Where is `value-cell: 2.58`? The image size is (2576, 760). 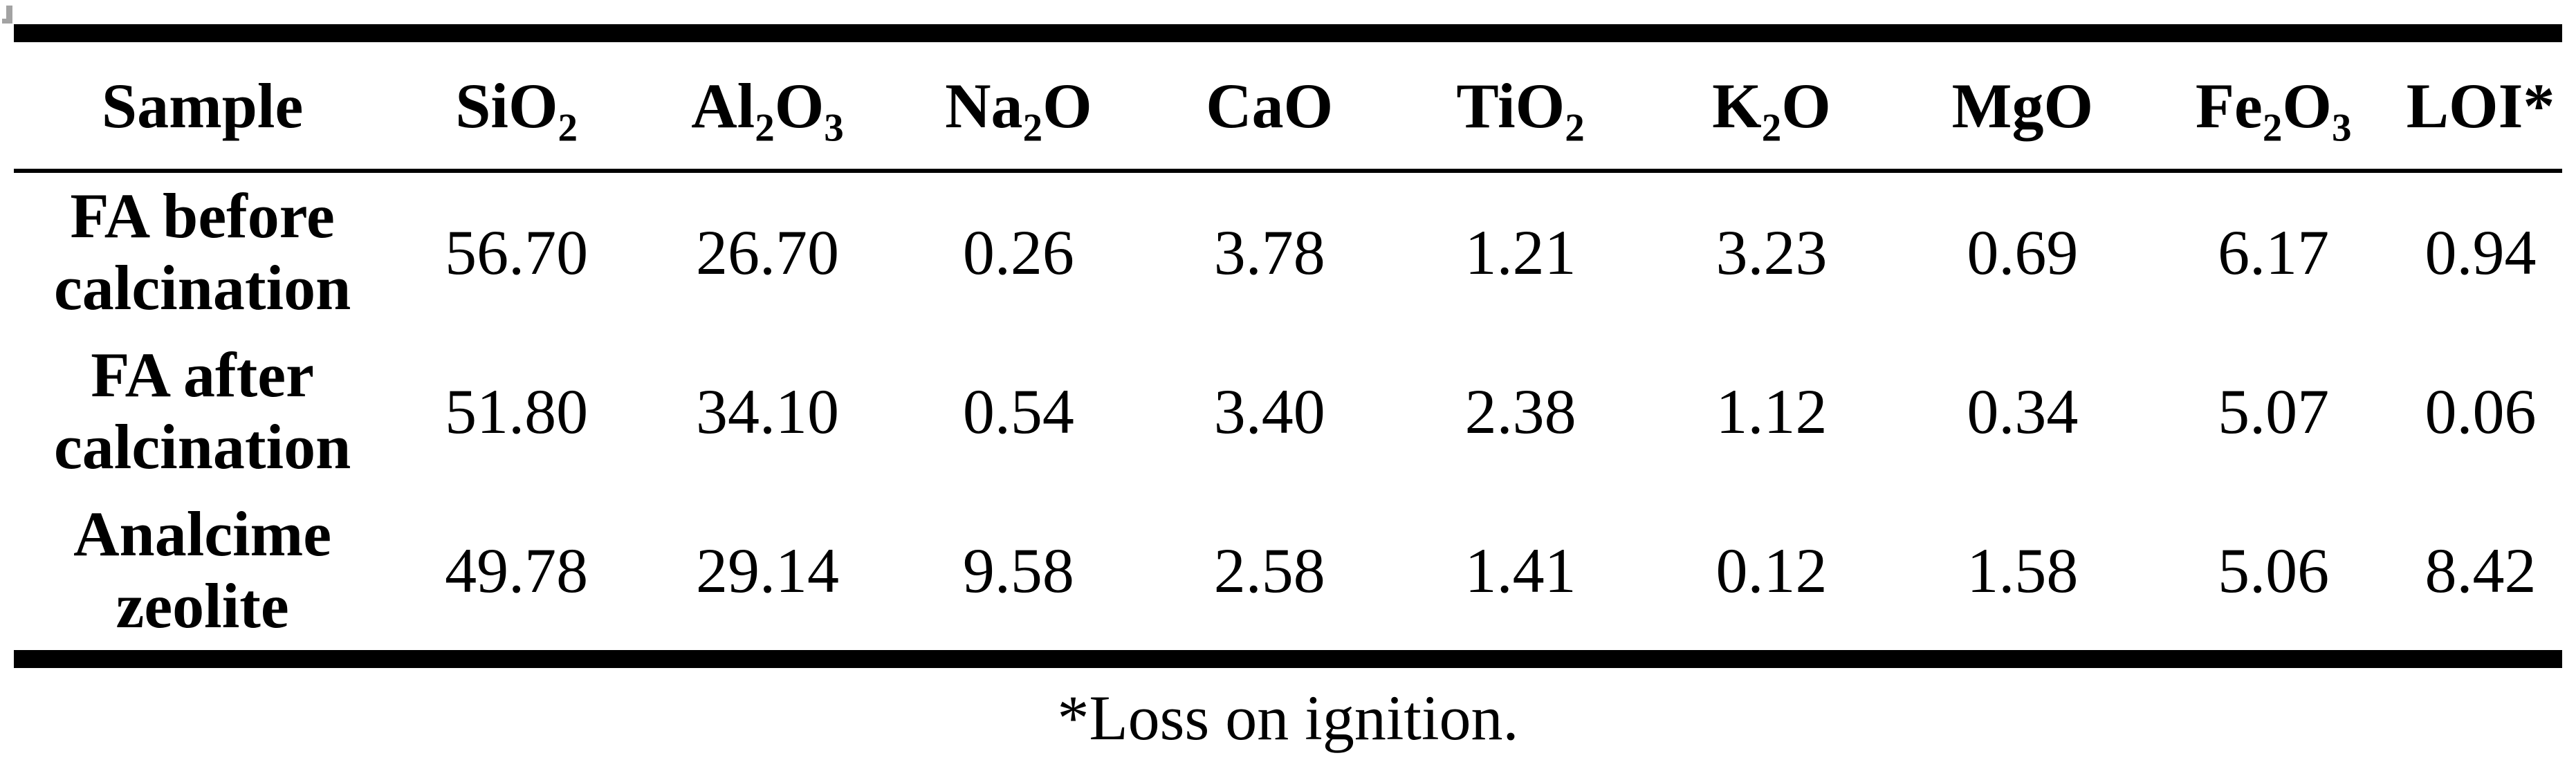 value-cell: 2.58 is located at coordinates (1269, 570).